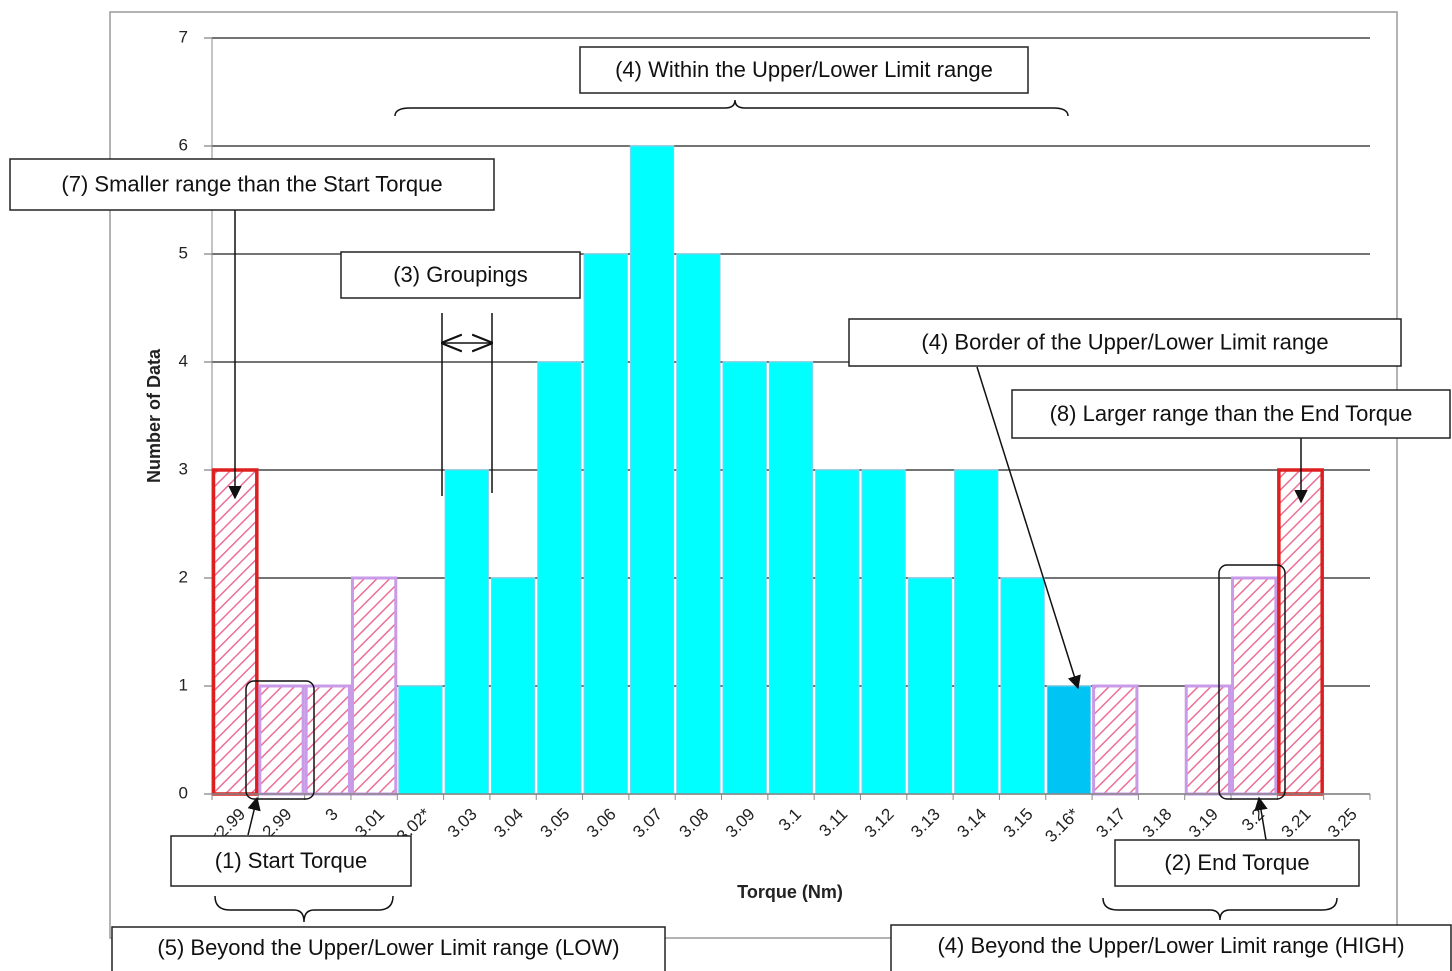 Image resolution: width=1452 pixels, height=971 pixels. What do you see at coordinates (183, 36) in the screenshot?
I see `y-tick-label: 7` at bounding box center [183, 36].